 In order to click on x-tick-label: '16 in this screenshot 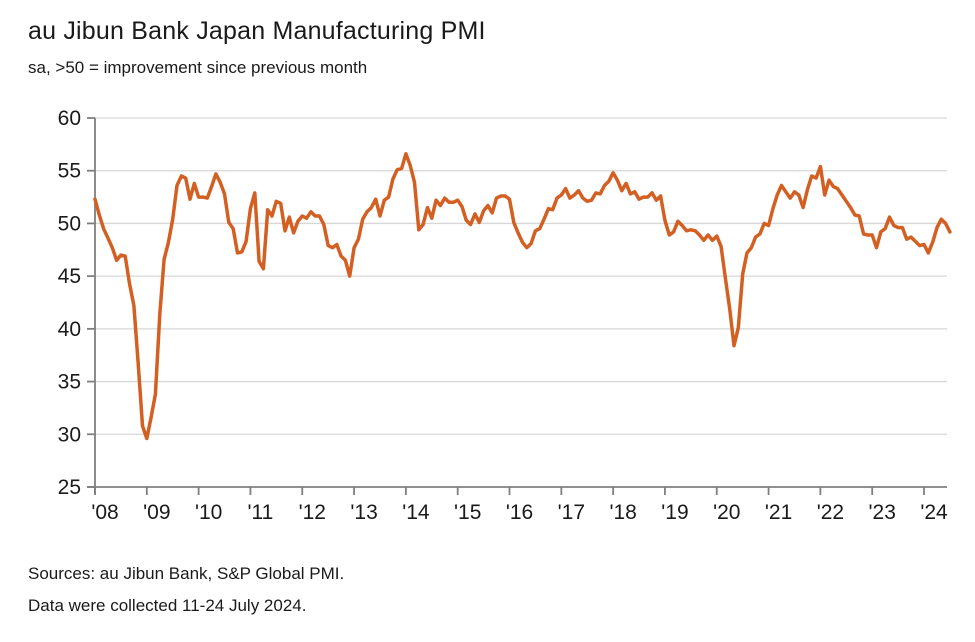, I will do `click(519, 512)`.